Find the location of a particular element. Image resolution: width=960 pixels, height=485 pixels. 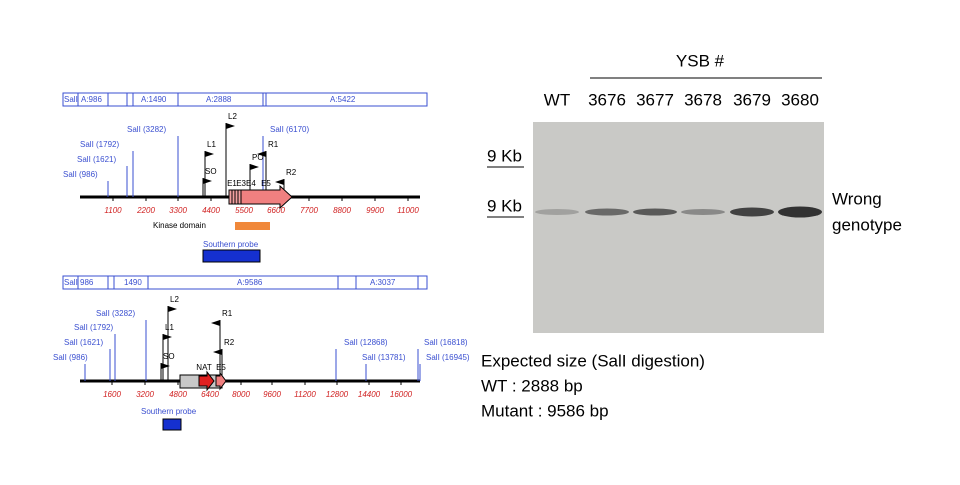

axis-tick-label: 2200 is located at coordinates (145, 210).